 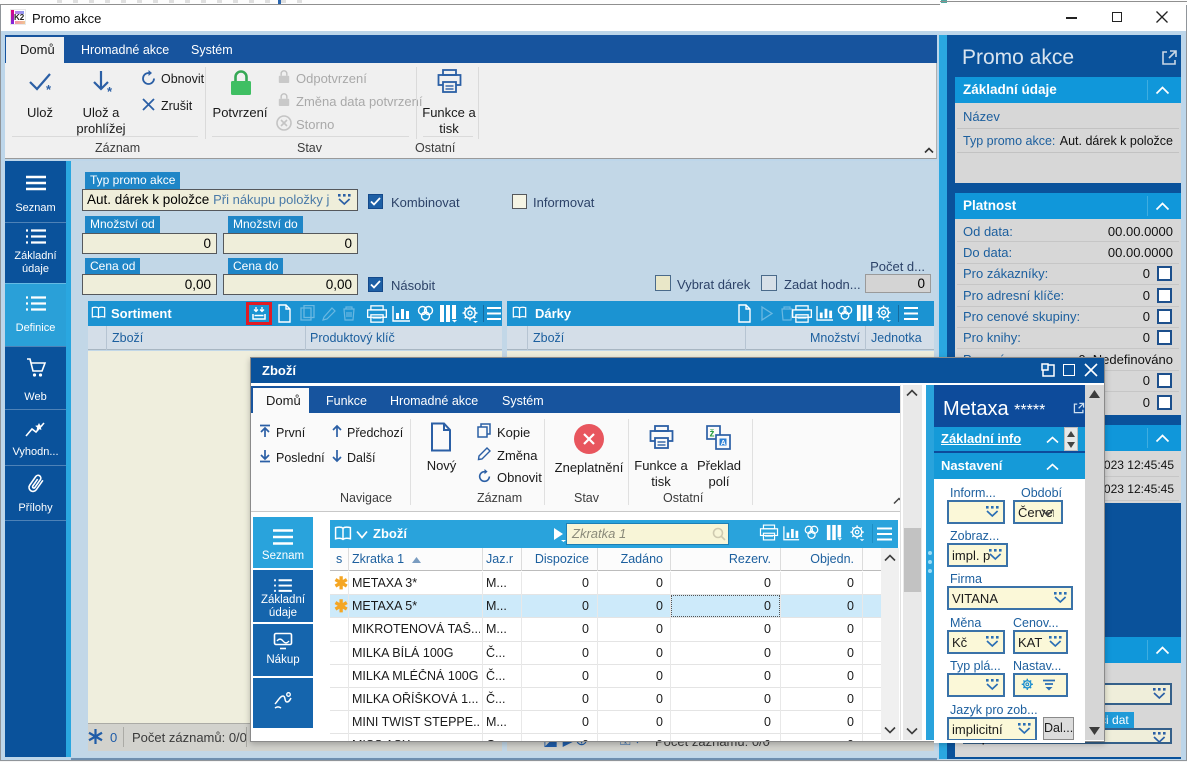 What do you see at coordinates (712, 434) in the screenshot?
I see `svg-text: ž` at bounding box center [712, 434].